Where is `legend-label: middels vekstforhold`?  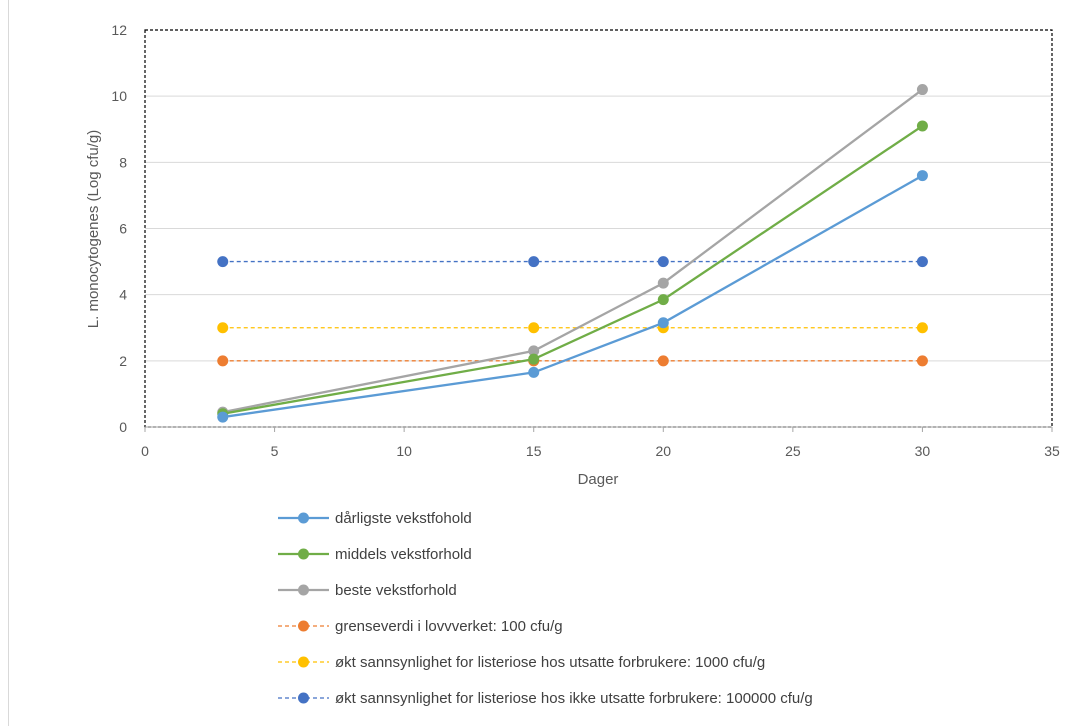
legend-label: middels vekstforhold is located at coordinates (403, 554).